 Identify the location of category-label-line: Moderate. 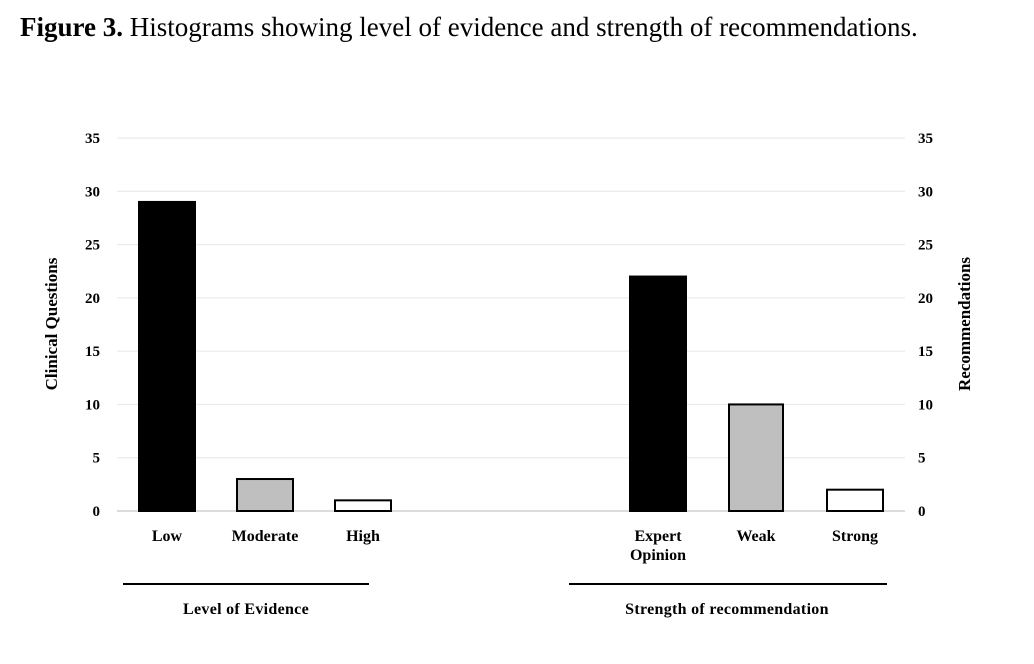
(265, 536).